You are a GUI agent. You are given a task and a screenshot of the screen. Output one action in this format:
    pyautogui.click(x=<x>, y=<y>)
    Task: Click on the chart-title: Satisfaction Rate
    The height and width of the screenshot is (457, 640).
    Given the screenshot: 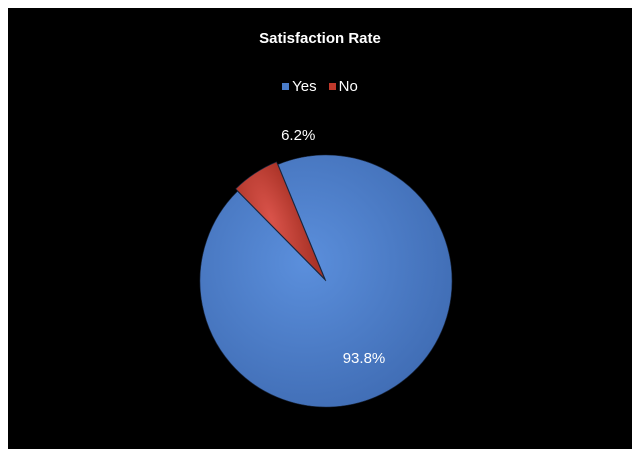 What is the action you would take?
    pyautogui.click(x=320, y=38)
    